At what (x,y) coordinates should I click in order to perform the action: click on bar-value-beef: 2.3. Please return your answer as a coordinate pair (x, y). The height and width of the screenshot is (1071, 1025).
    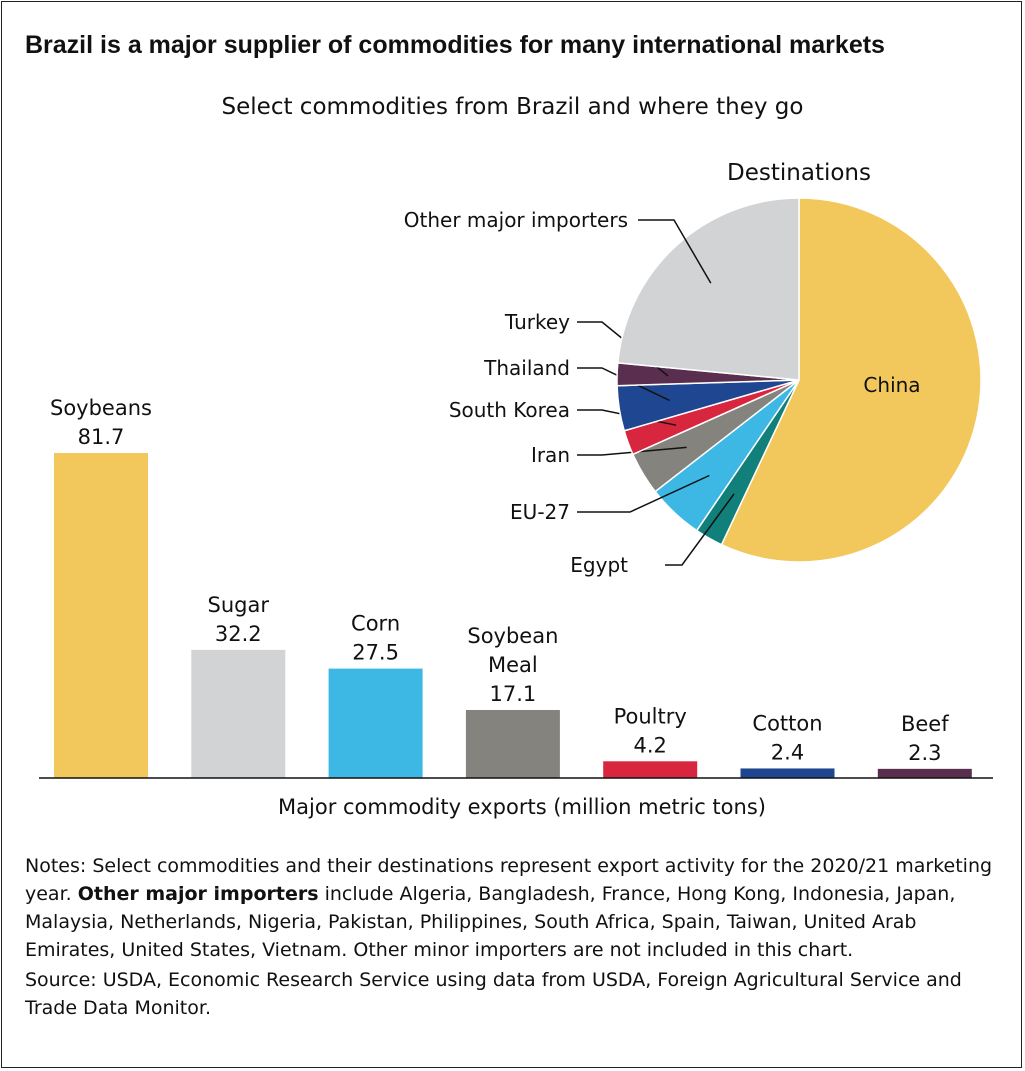
    Looking at the image, I should click on (924, 753).